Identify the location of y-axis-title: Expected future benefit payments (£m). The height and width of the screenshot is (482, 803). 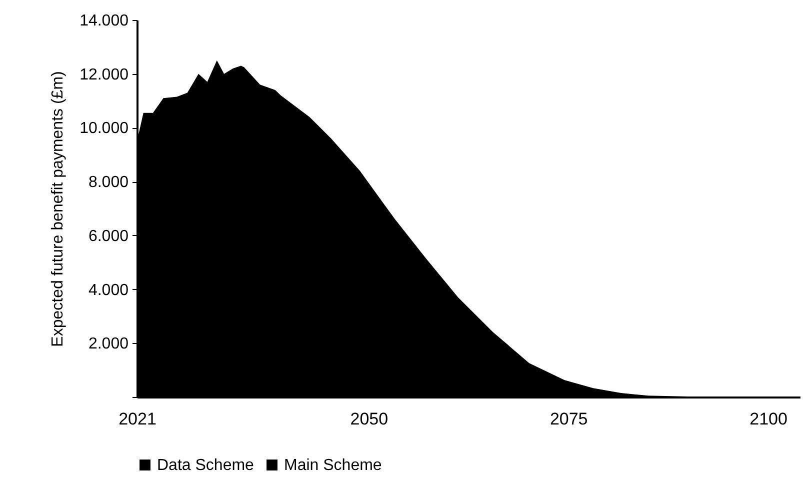
(58, 209).